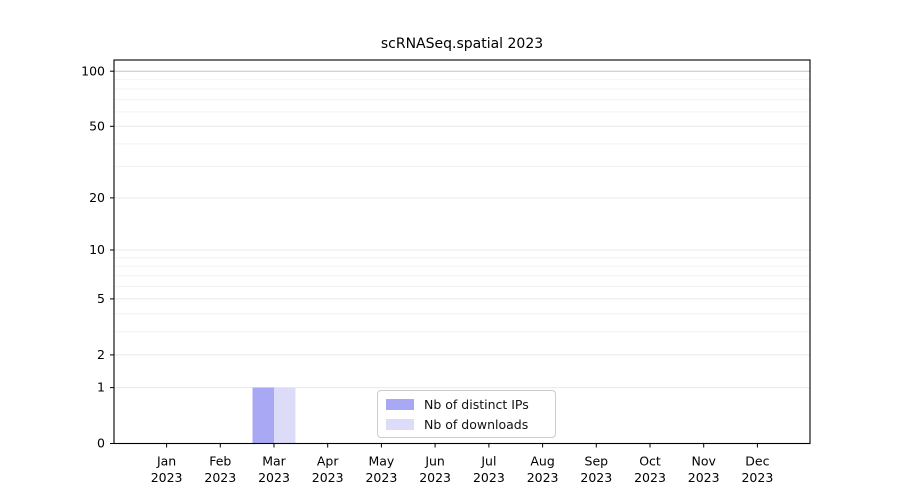 Image resolution: width=900 pixels, height=500 pixels. Describe the element at coordinates (101, 354) in the screenshot. I see `y-tick-label: 2` at that location.